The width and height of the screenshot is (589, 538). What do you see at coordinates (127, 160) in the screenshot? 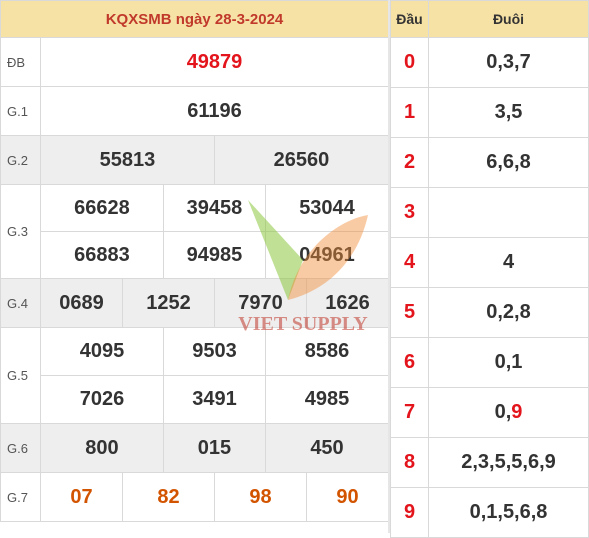
I see `g2-number: 55813` at bounding box center [127, 160].